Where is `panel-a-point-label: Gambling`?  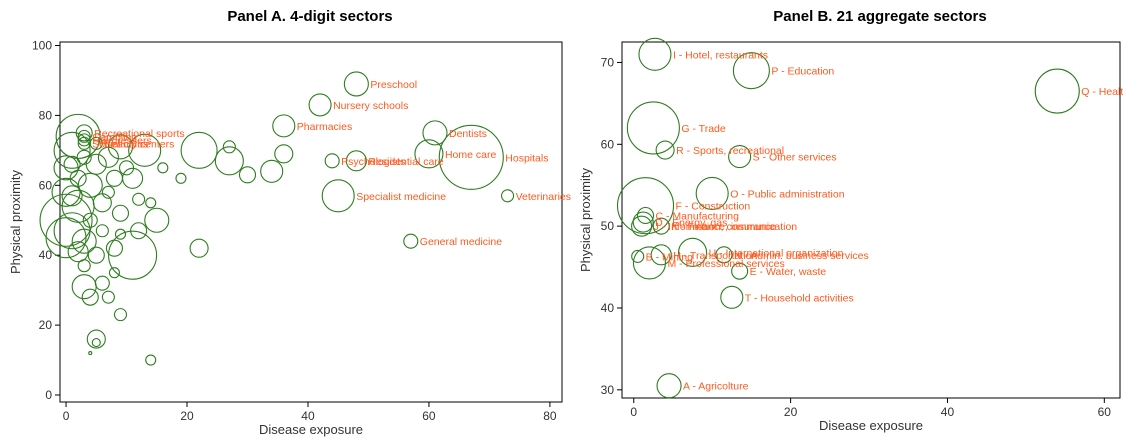
panel-a-point-label: Gambling is located at coordinates (114, 137).